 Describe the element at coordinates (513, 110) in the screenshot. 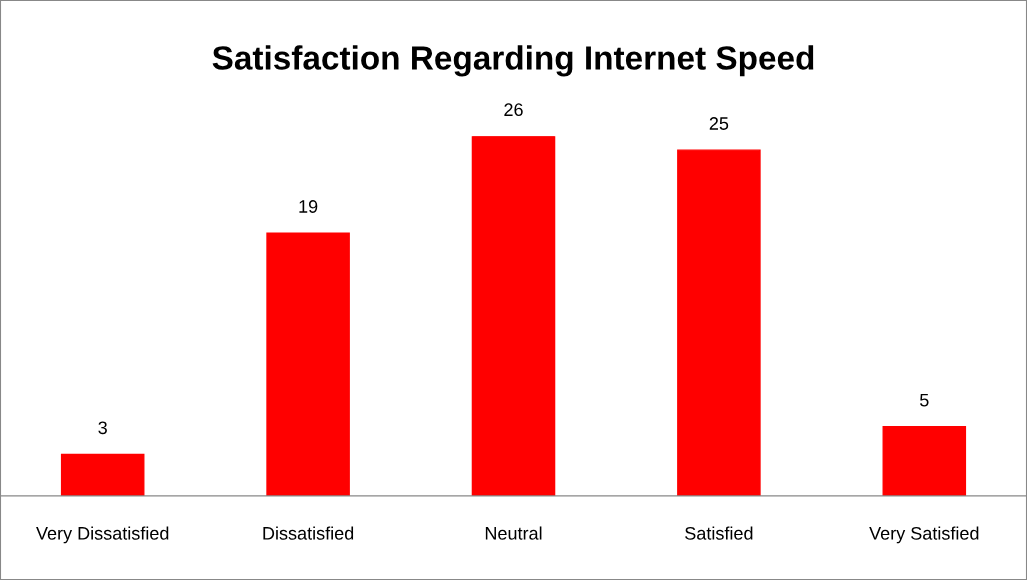

I see `data-label: 26` at that location.